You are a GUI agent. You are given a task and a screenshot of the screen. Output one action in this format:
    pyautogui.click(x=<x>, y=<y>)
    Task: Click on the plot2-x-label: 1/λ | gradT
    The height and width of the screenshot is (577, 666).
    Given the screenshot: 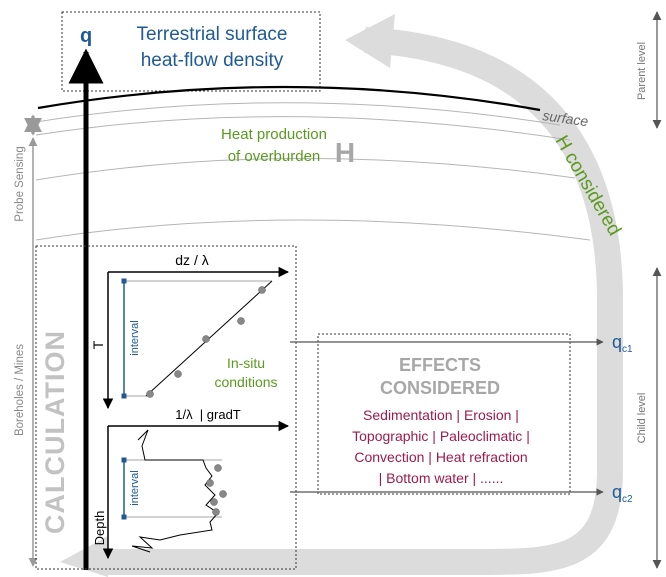 What is the action you would take?
    pyautogui.click(x=208, y=414)
    